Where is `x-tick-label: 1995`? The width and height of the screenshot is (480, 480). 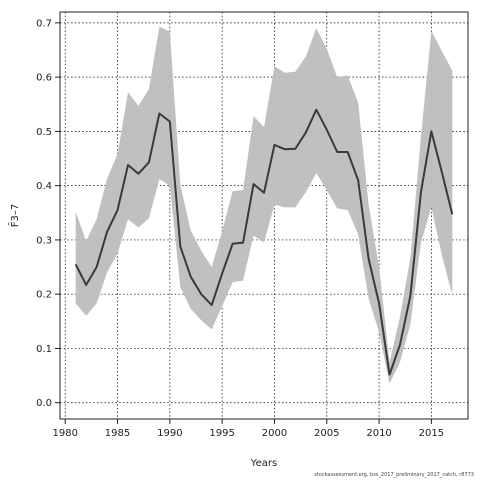
x-tick-label: 1995 is located at coordinates (221, 433).